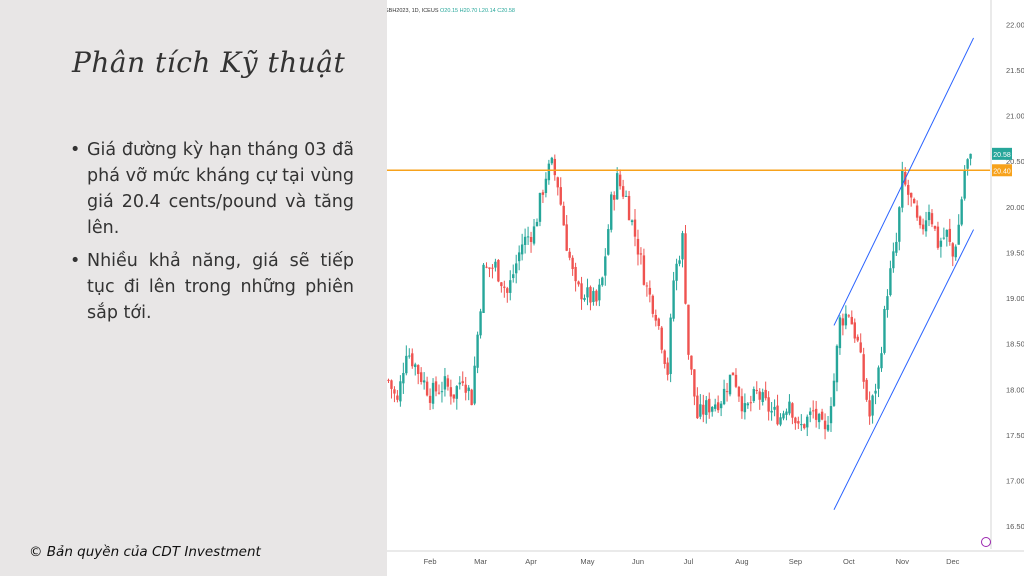 The image size is (1024, 576). What do you see at coordinates (1015, 526) in the screenshot?
I see `y-tick-label: 16.50` at bounding box center [1015, 526].